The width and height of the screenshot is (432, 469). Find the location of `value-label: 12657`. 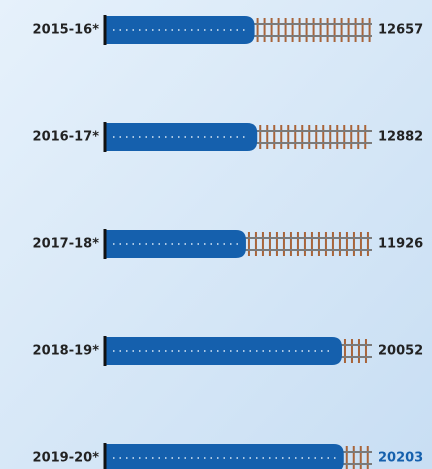

value-label: 12657 is located at coordinates (400, 30).